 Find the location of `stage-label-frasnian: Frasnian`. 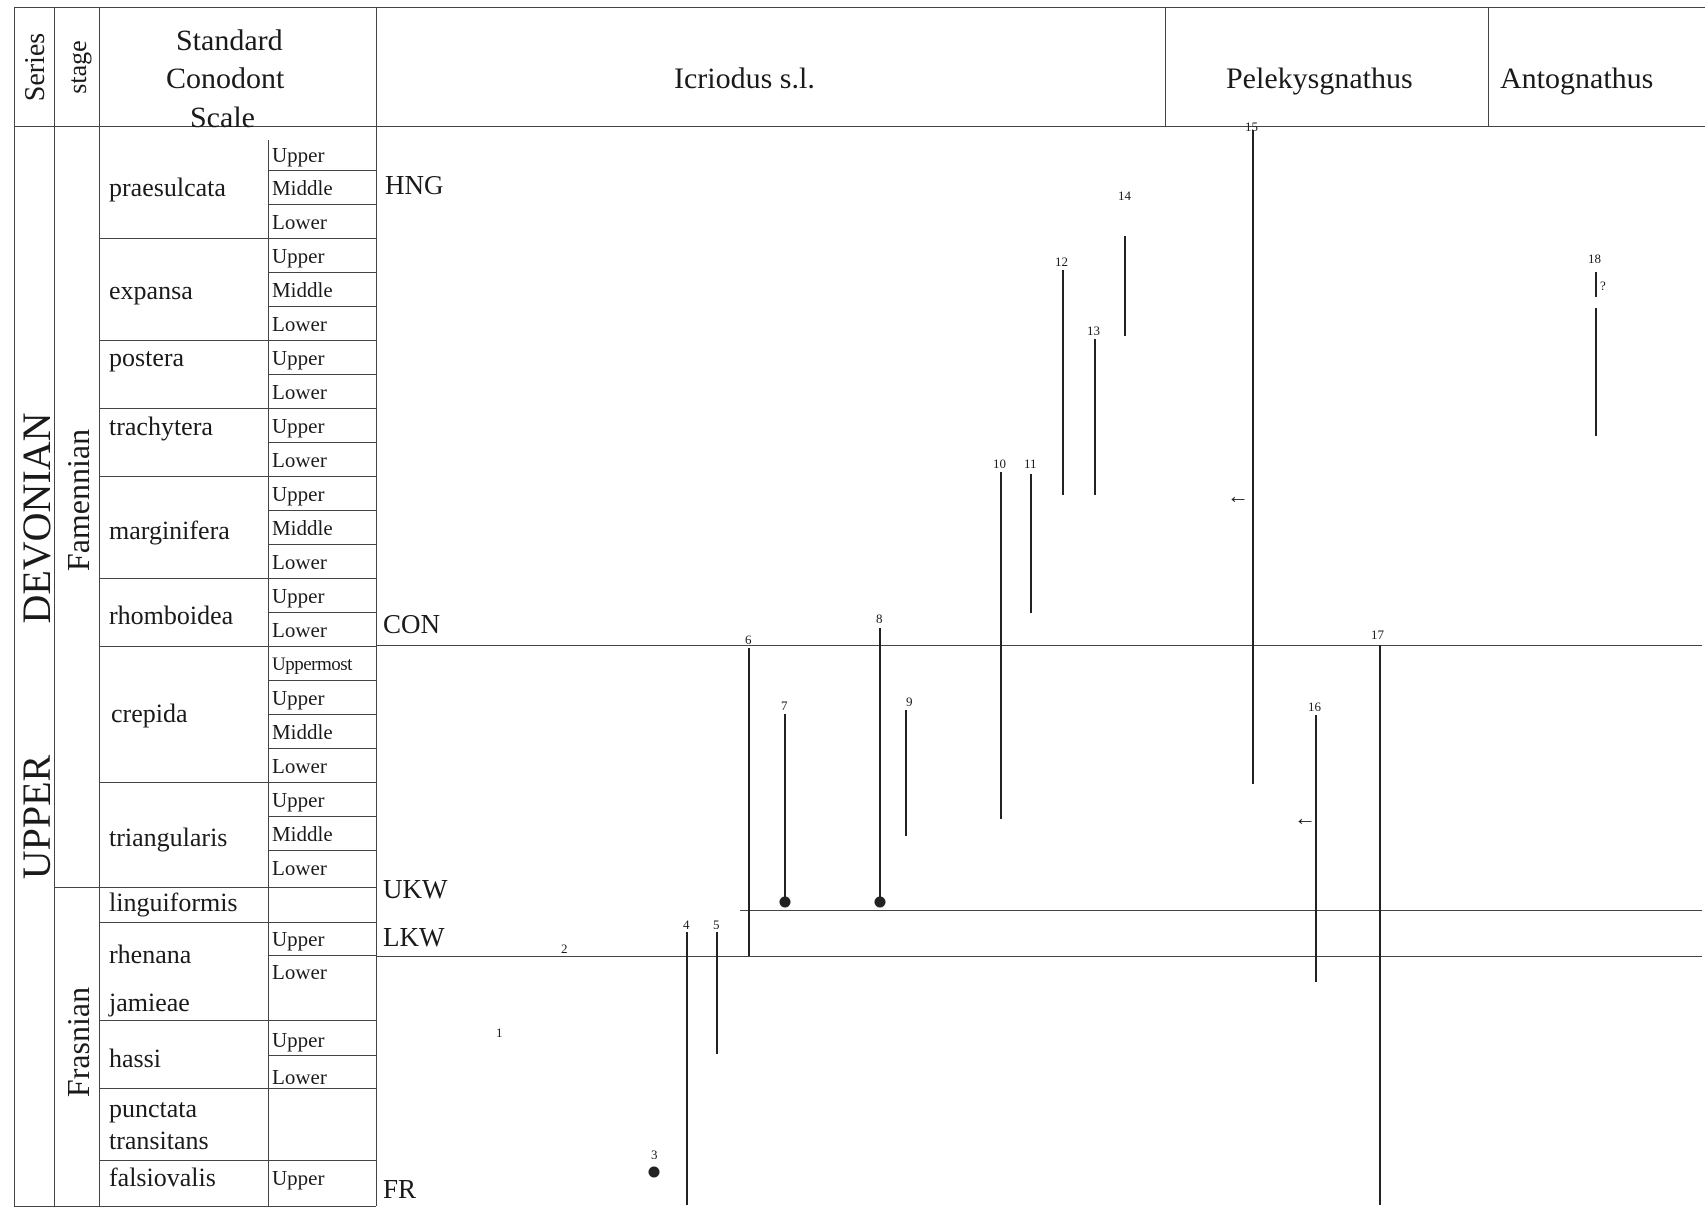

stage-label-frasnian: Frasnian is located at coordinates (78, 1042).